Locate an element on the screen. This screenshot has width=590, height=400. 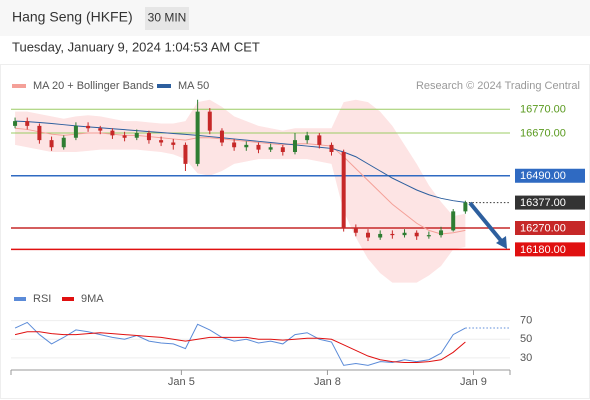
rsi-tick-label: 50 is located at coordinates (526, 339).